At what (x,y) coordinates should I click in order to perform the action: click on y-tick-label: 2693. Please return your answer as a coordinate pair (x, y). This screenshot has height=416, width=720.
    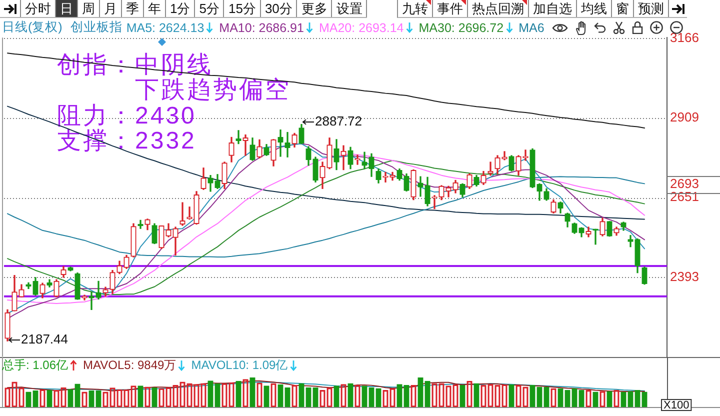
    Looking at the image, I should click on (684, 184).